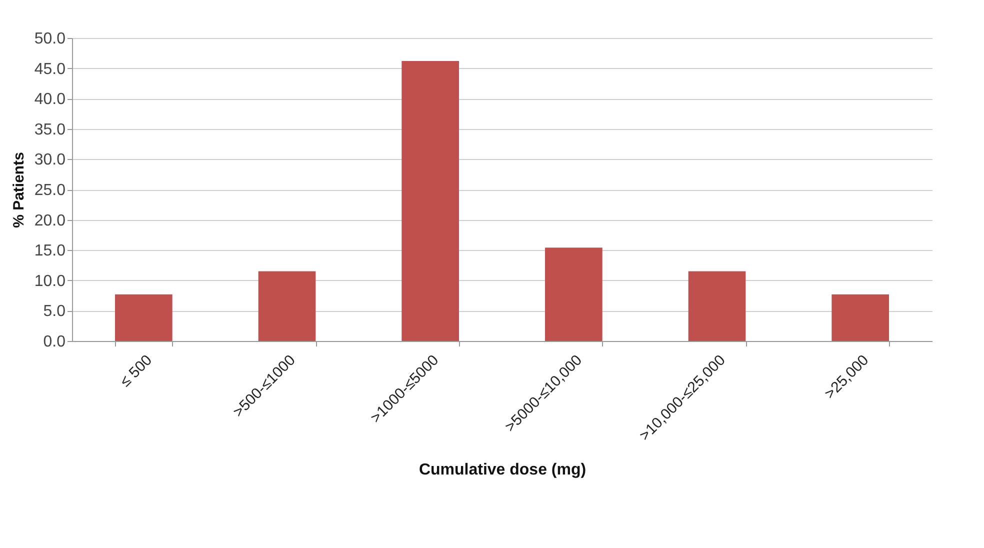 Image resolution: width=984 pixels, height=548 pixels. What do you see at coordinates (50, 251) in the screenshot?
I see `y-tick-label: 15.0` at bounding box center [50, 251].